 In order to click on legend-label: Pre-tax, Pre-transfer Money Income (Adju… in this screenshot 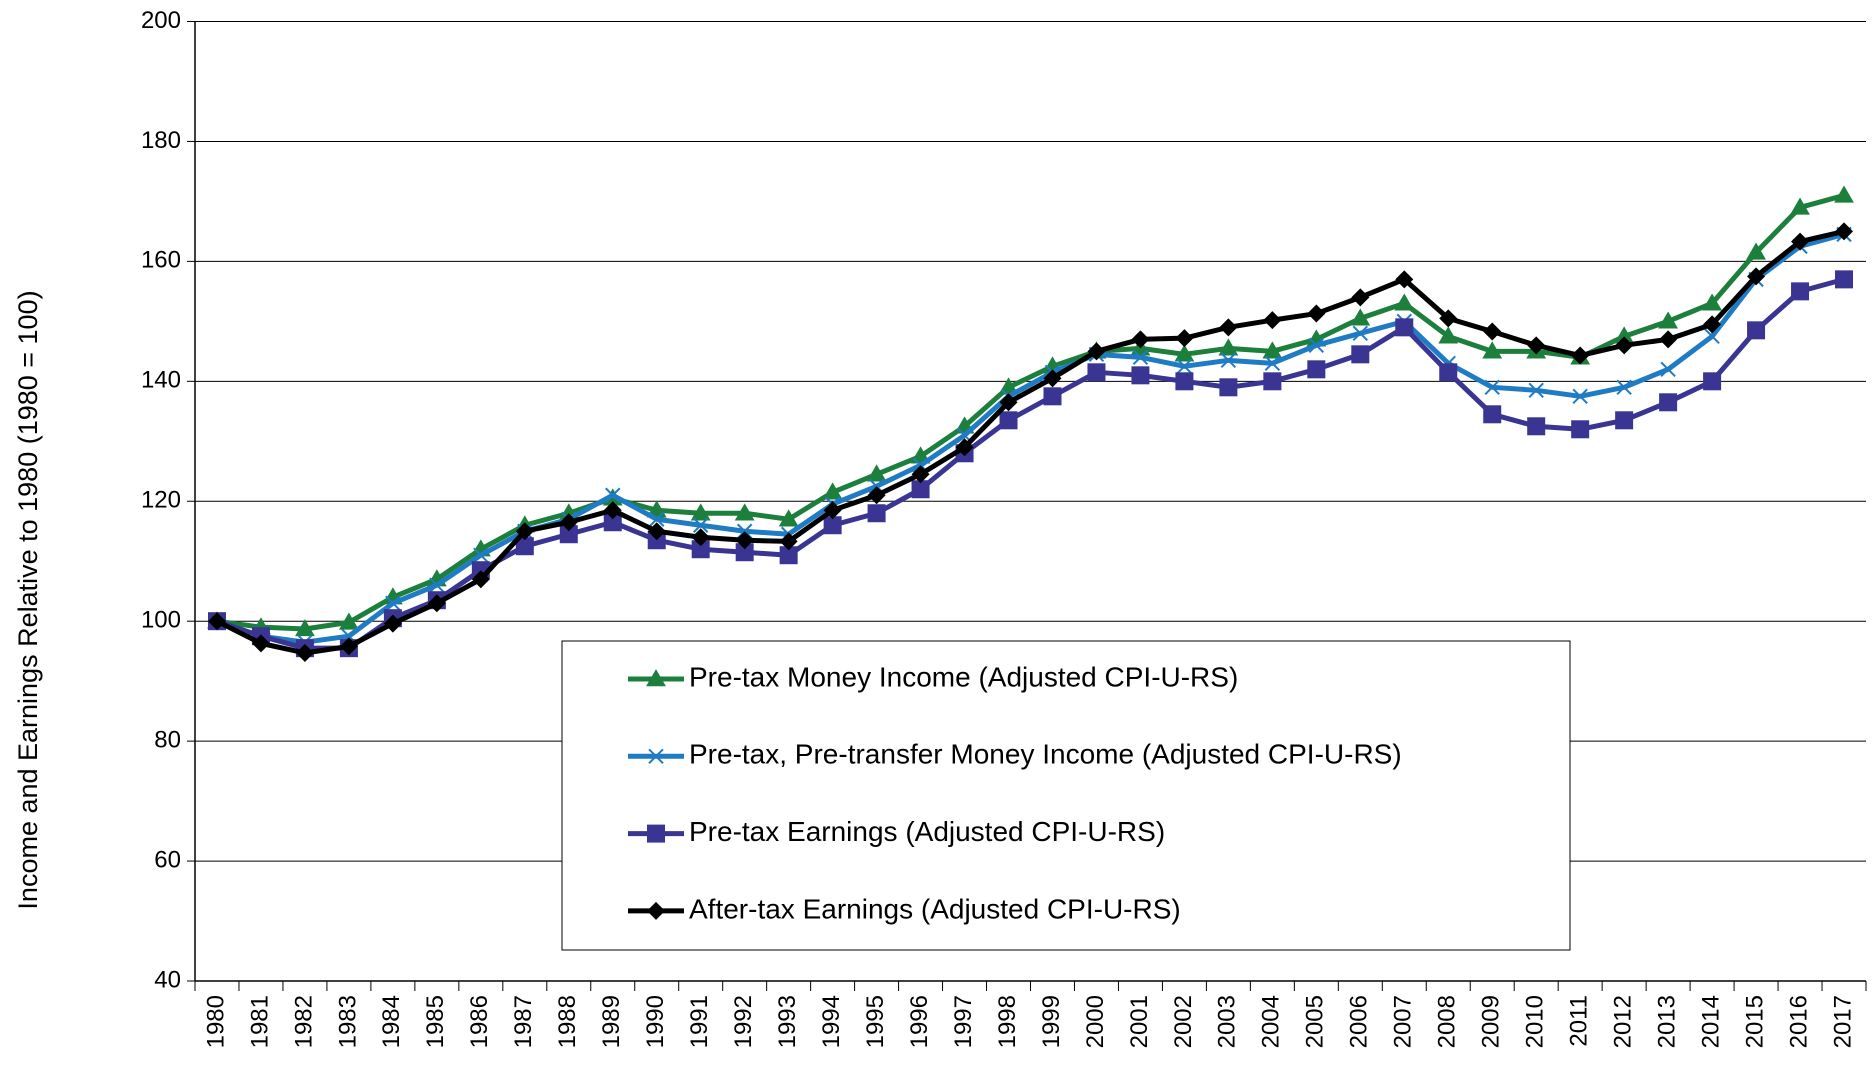, I will do `click(1045, 754)`.